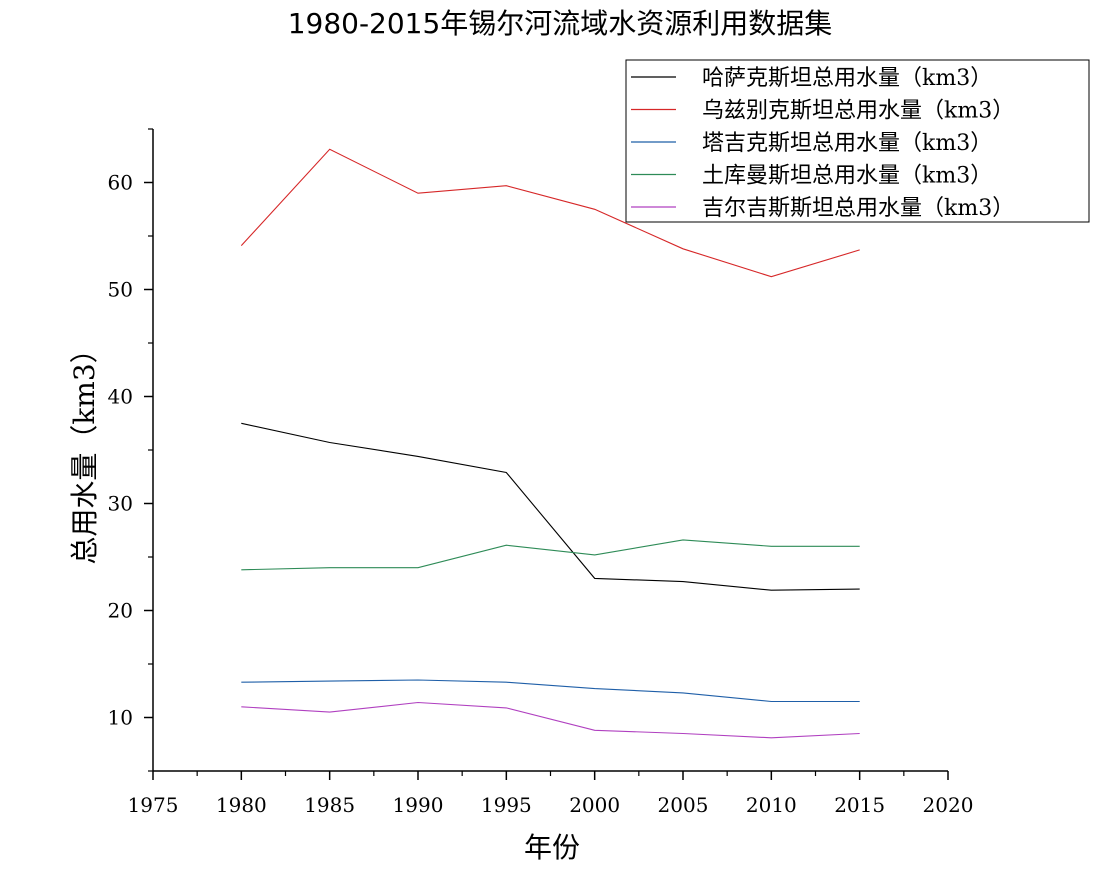 This screenshot has width=1102, height=872. I want to click on y-tick-label: 50, so click(120, 290).